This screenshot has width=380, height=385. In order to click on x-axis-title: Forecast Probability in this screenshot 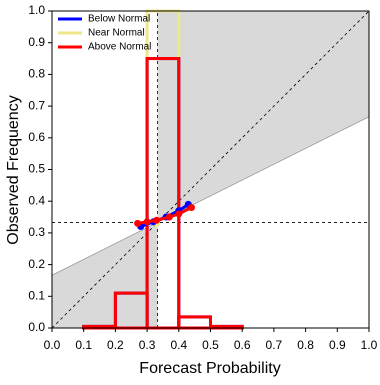, I will do `click(209, 368)`.